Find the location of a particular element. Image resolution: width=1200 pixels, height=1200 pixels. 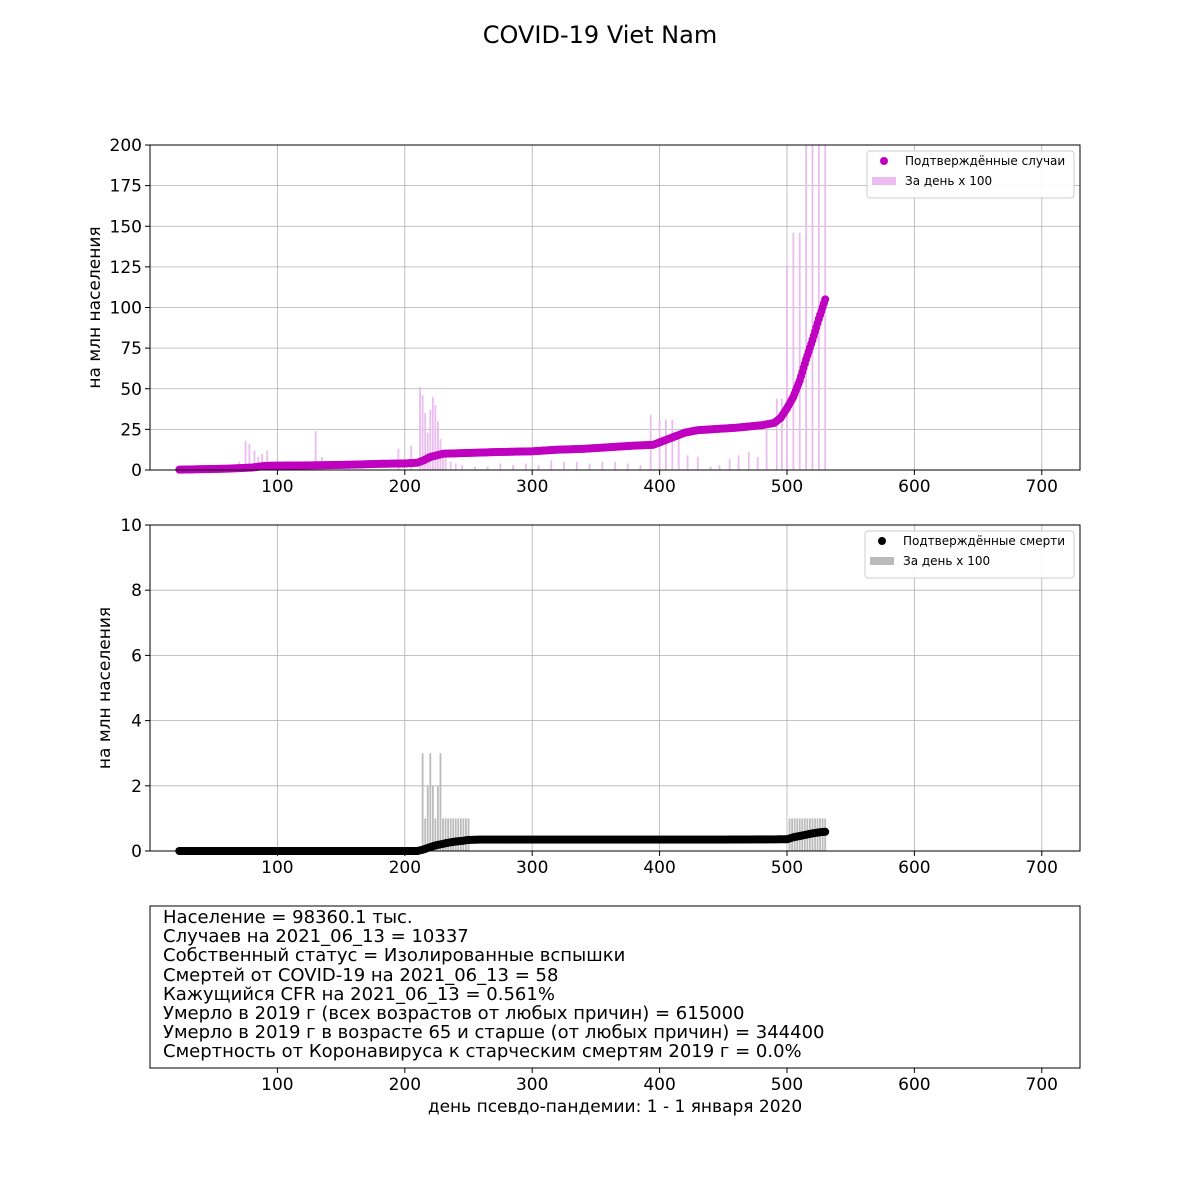

info-line-population: Население = 98360.1 тыс. is located at coordinates (288, 917).